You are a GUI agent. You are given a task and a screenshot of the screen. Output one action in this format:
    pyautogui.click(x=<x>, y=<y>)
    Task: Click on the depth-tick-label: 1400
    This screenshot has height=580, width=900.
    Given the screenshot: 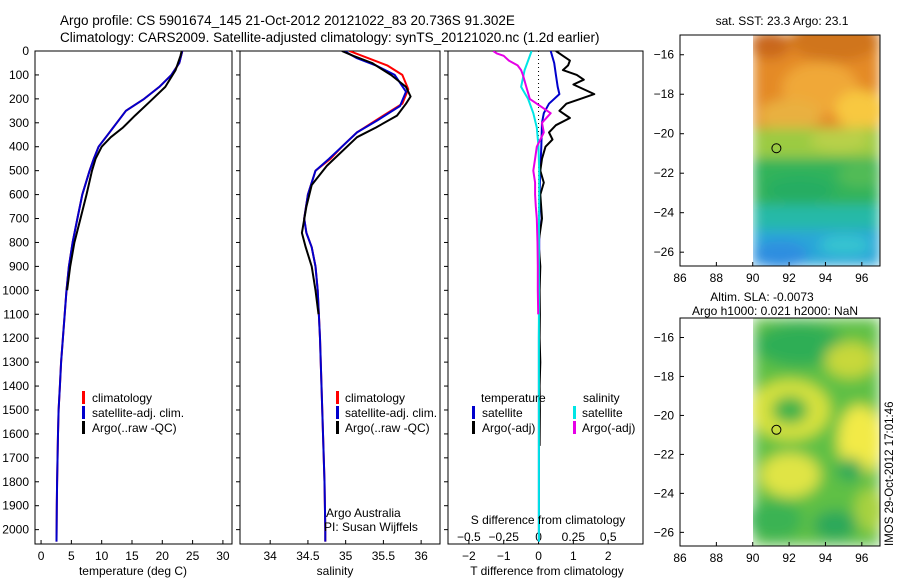 What is the action you would take?
    pyautogui.click(x=15, y=386)
    